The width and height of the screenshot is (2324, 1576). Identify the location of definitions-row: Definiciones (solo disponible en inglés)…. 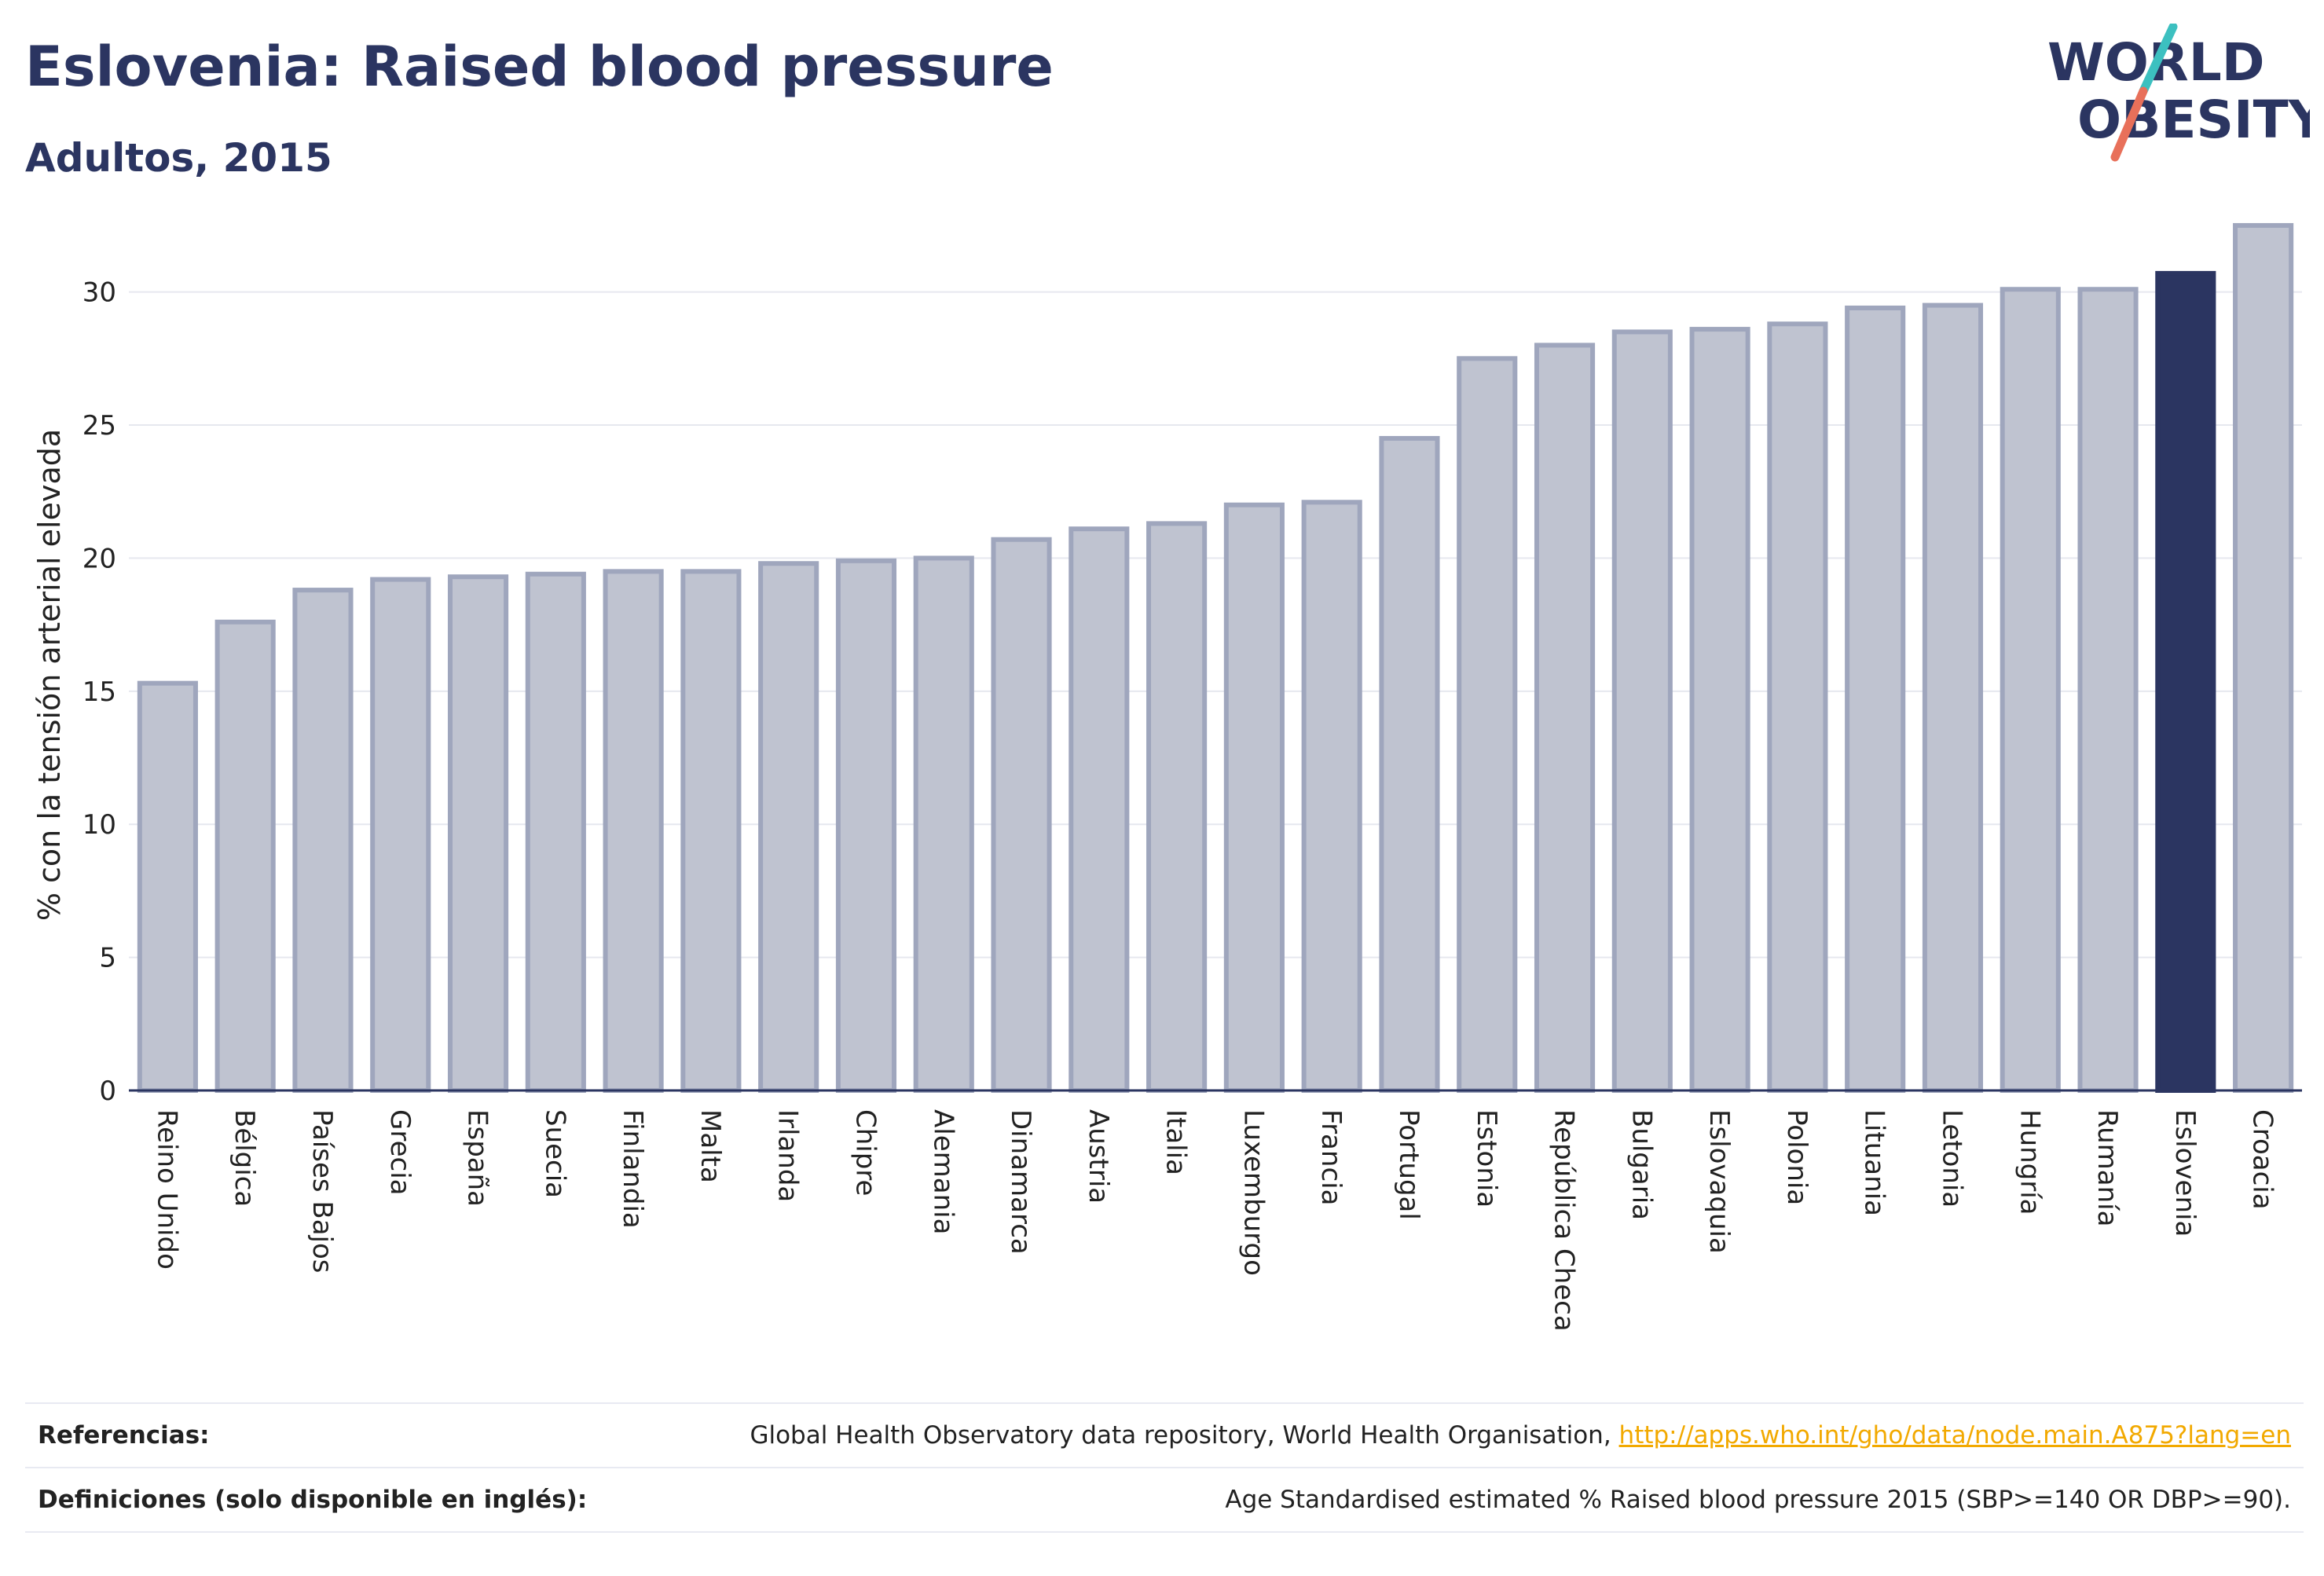
(1164, 1500).